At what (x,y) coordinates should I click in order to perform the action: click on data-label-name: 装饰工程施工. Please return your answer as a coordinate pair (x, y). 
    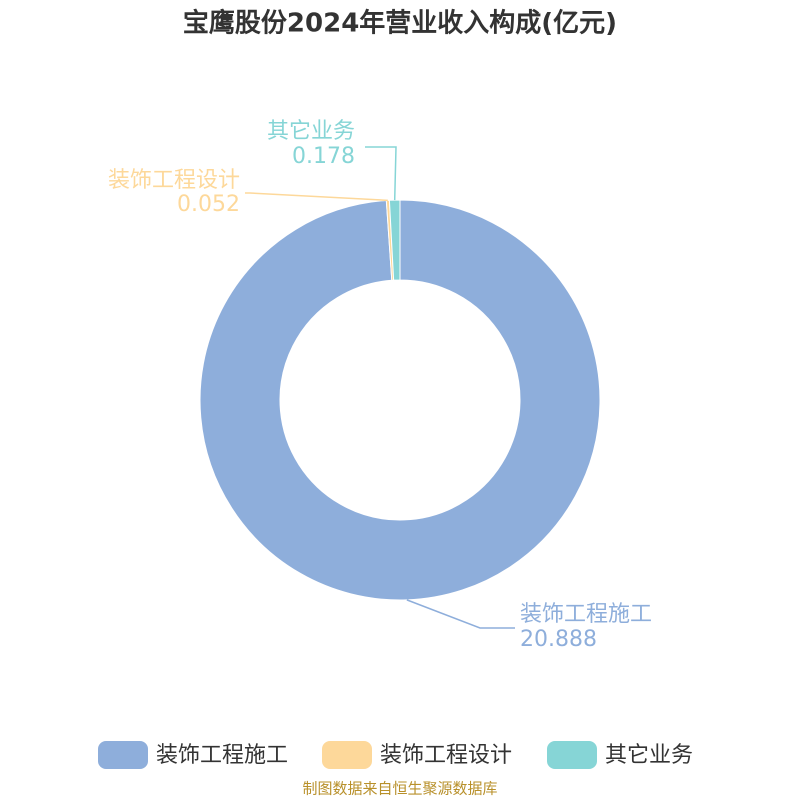
    Looking at the image, I should click on (586, 614).